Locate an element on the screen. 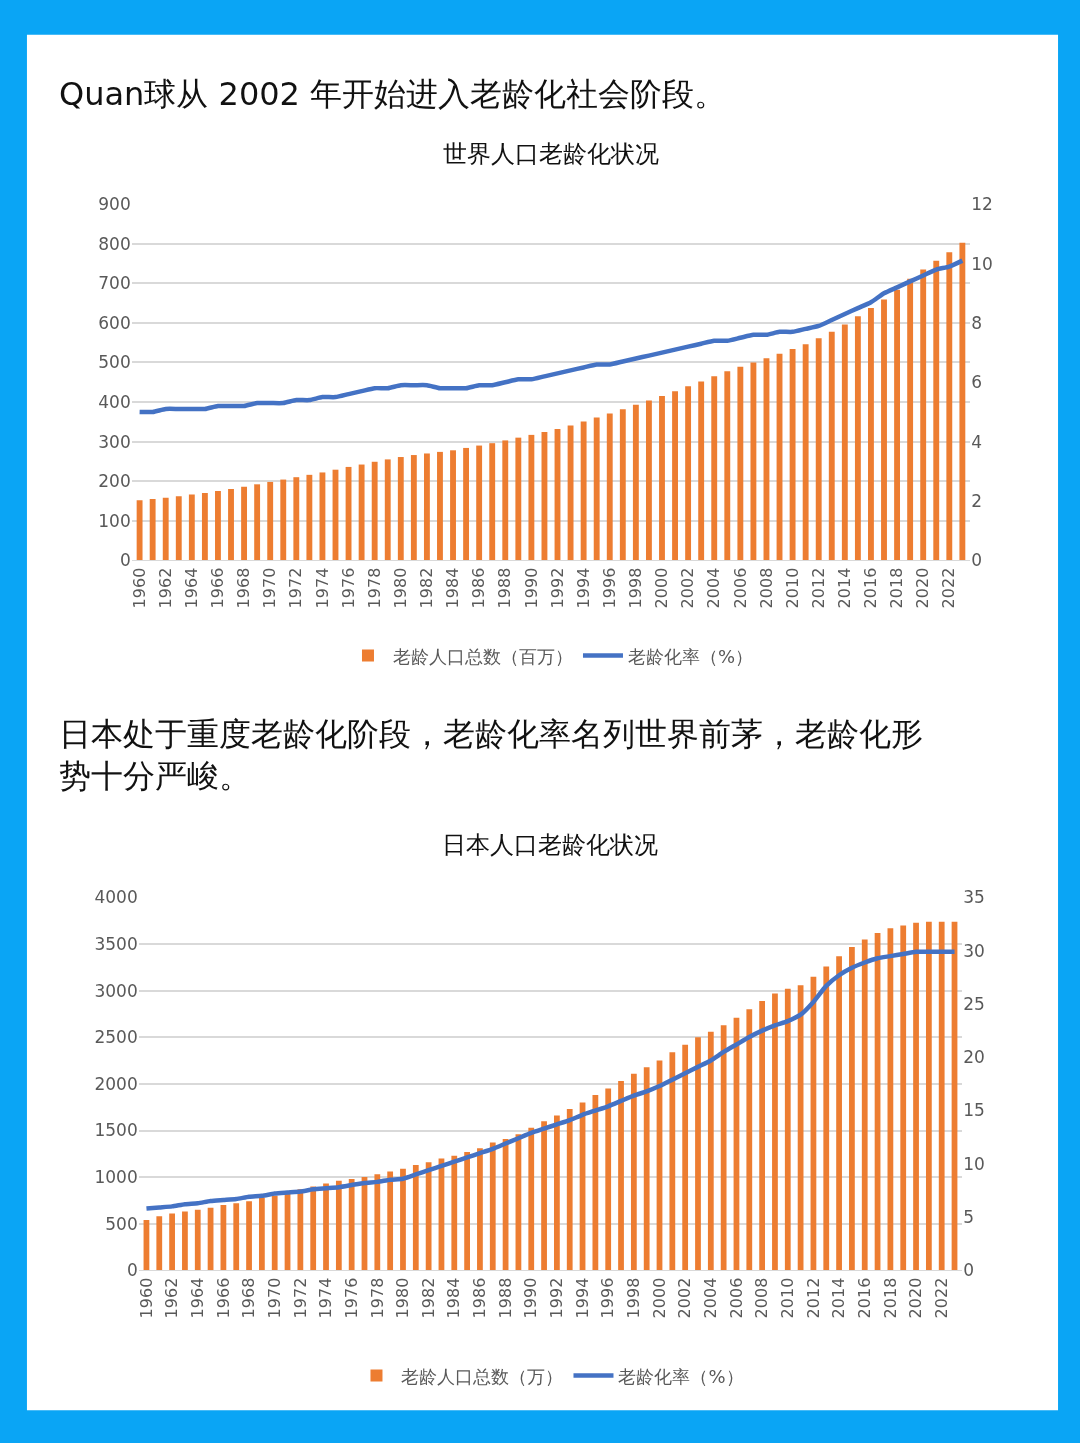 Image resolution: width=1080 pixels, height=1443 pixels. x-tick-label: 1974 is located at coordinates (326, 1298).